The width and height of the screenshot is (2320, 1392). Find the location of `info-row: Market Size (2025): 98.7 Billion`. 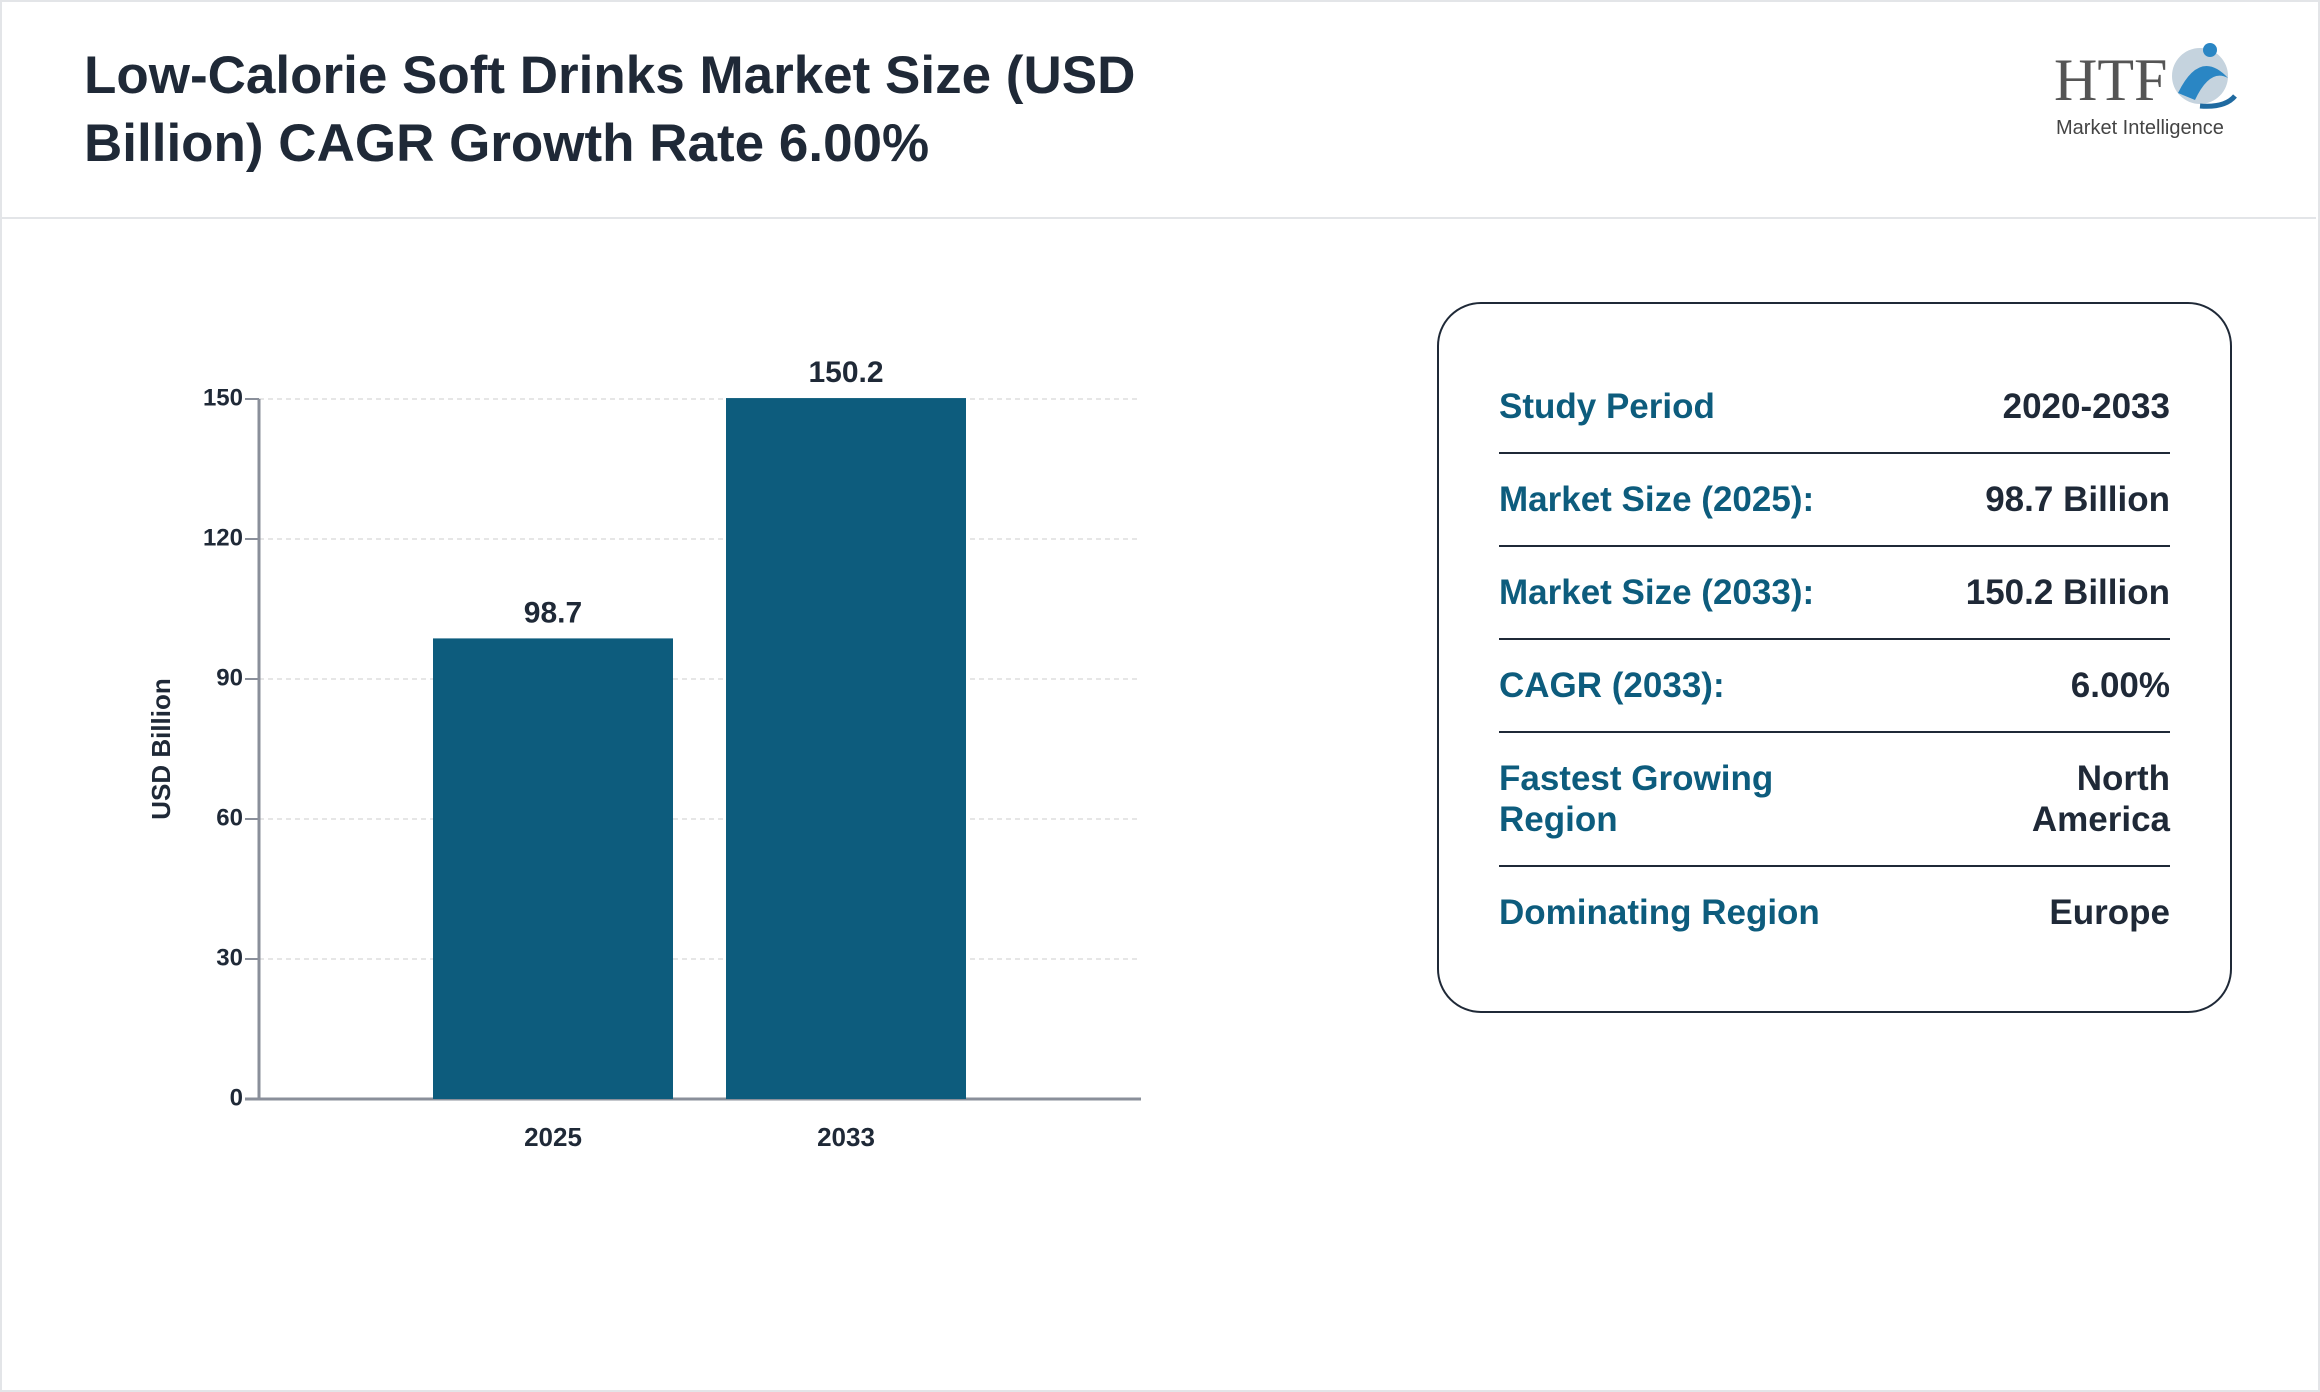

info-row: Market Size (2025): 98.7 Billion is located at coordinates (1834, 500).